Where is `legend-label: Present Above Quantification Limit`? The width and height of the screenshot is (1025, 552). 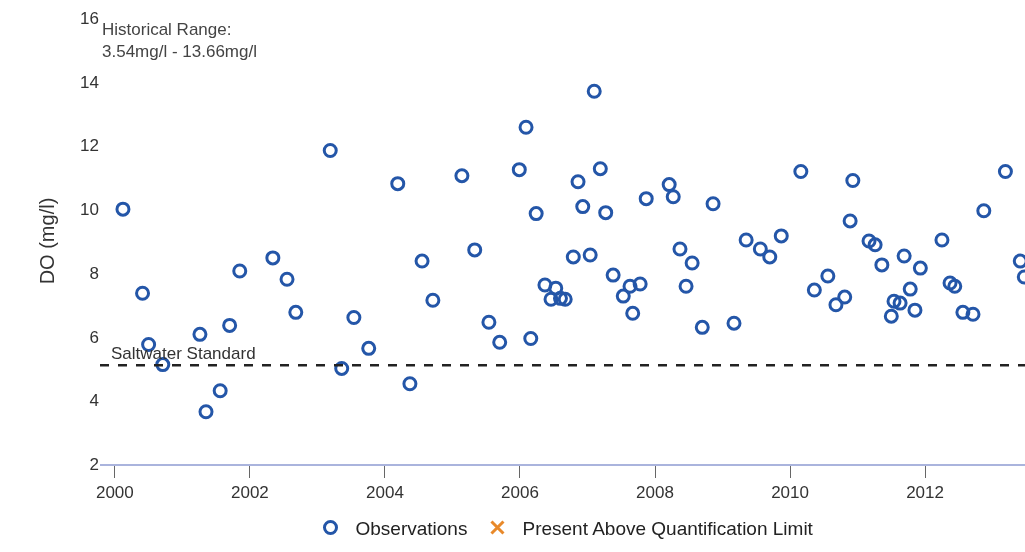 legend-label: Present Above Quantification Limit is located at coordinates (668, 528).